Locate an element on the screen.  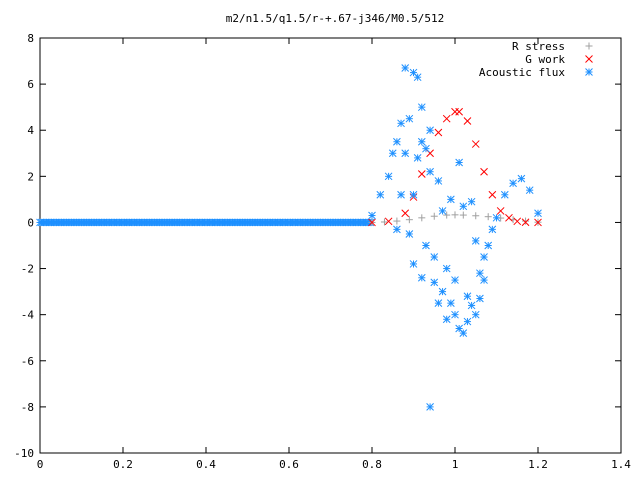
y-tick-label: 6 is located at coordinates (30, 84).